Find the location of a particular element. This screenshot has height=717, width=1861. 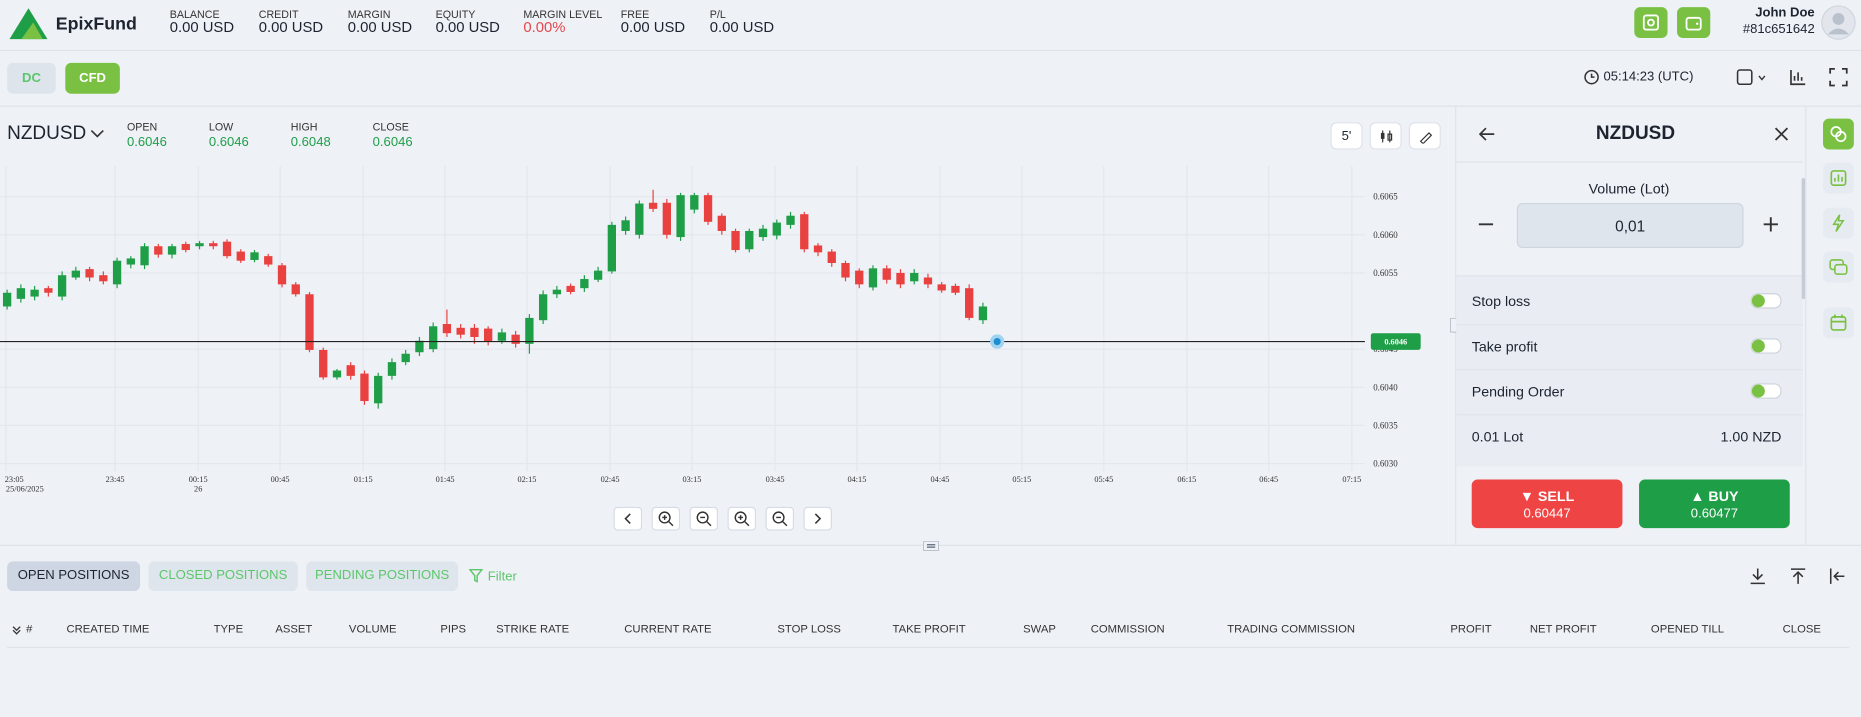

volume-input: 0,01 is located at coordinates (1630, 225).